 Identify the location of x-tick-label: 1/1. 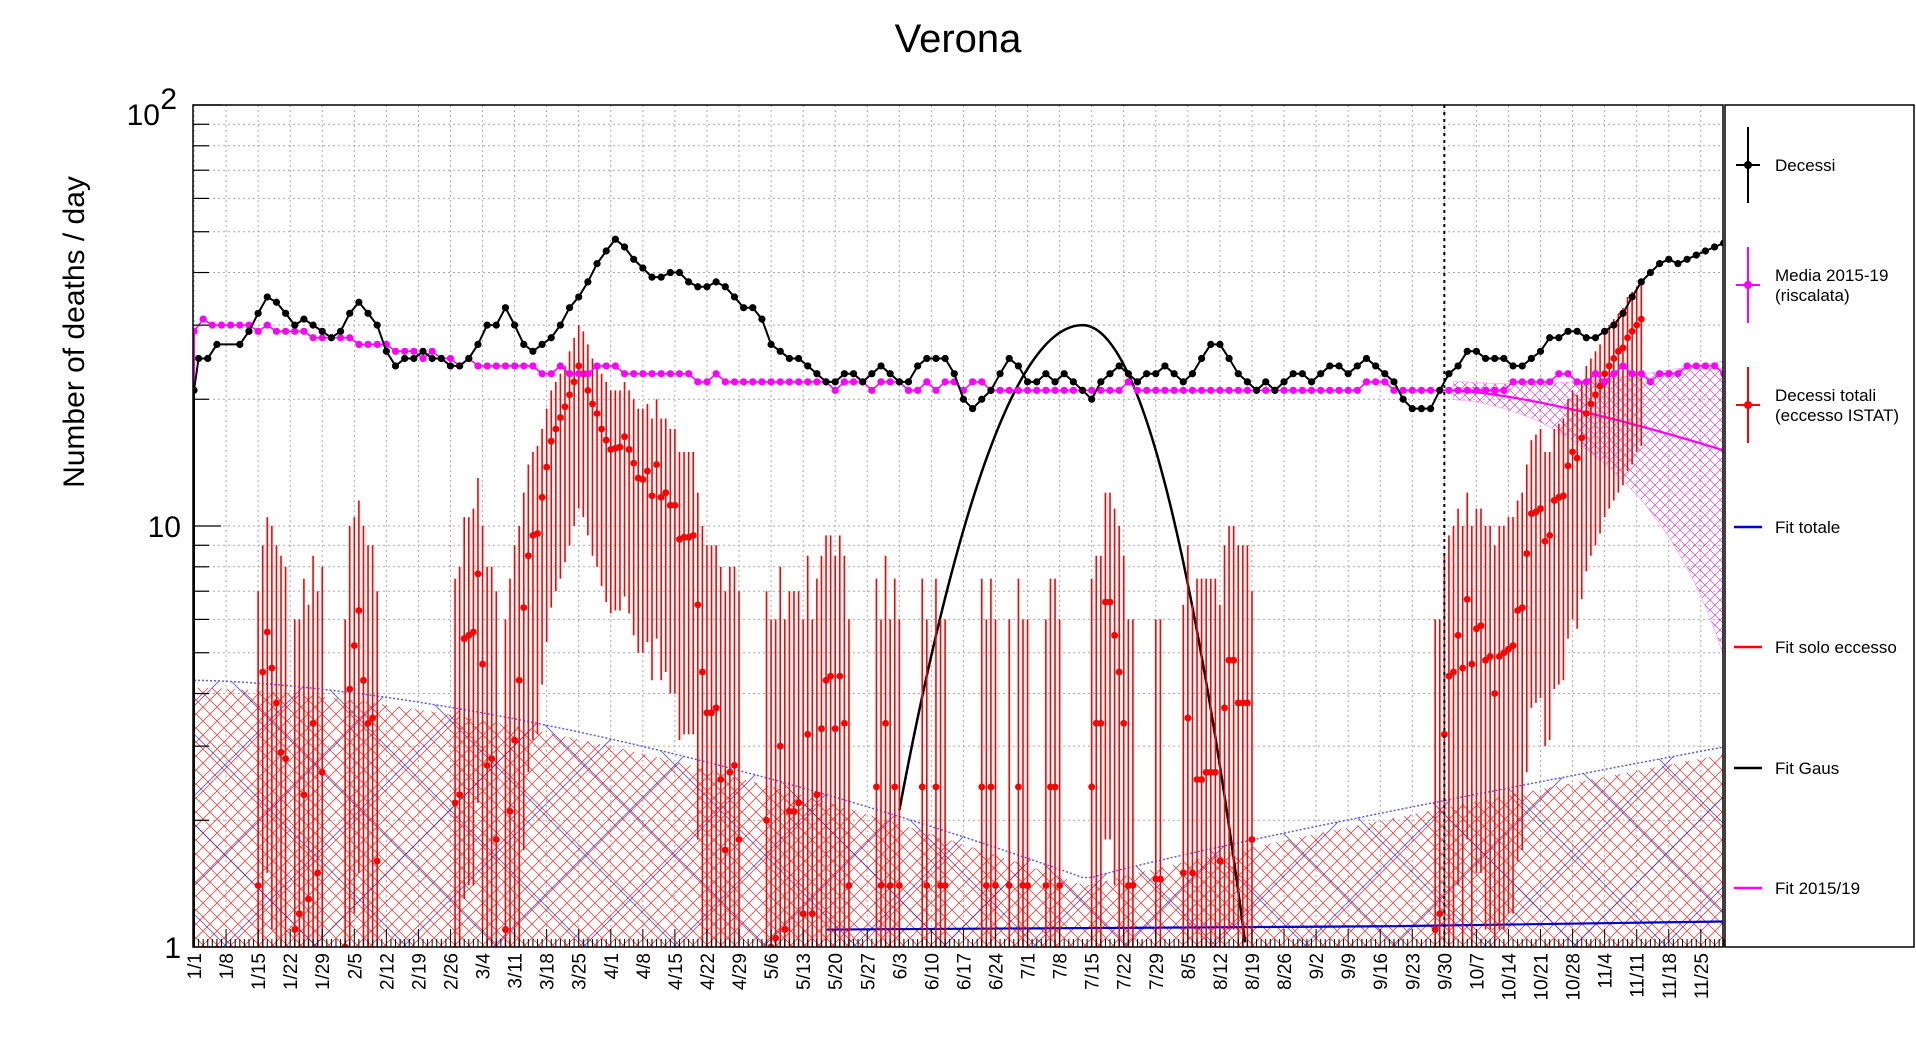
(195, 966).